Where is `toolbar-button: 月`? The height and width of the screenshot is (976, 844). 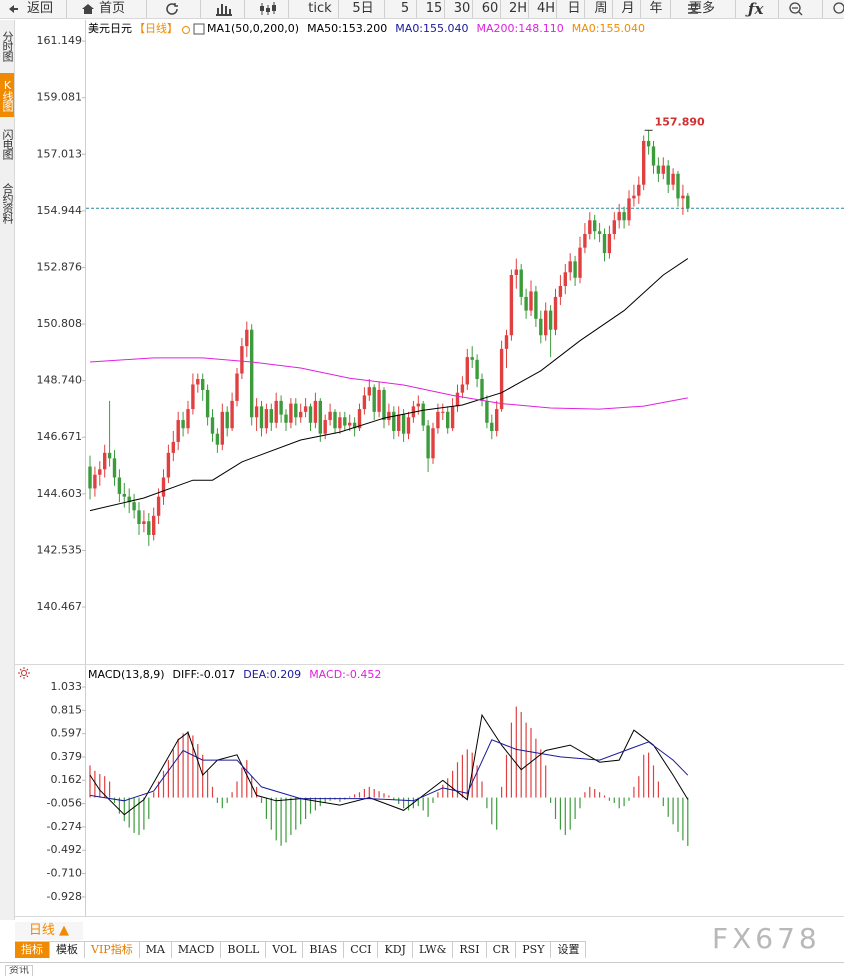
toolbar-button: 月 is located at coordinates (628, 8).